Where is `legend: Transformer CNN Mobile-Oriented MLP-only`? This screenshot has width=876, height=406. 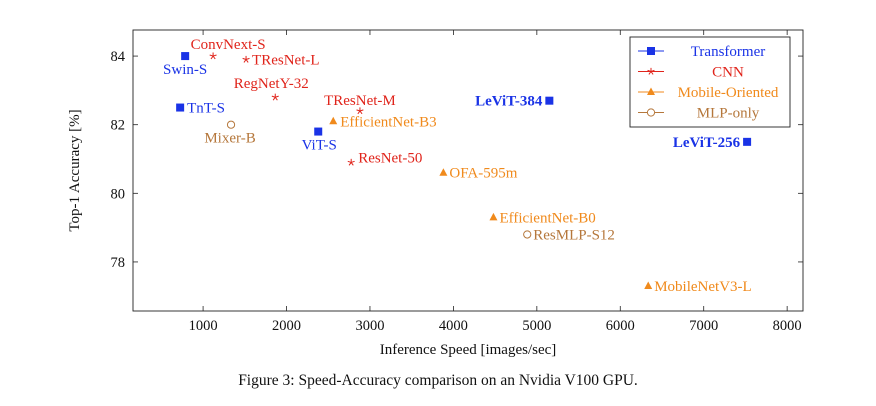 legend: Transformer CNN Mobile-Oriented MLP-only is located at coordinates (710, 82).